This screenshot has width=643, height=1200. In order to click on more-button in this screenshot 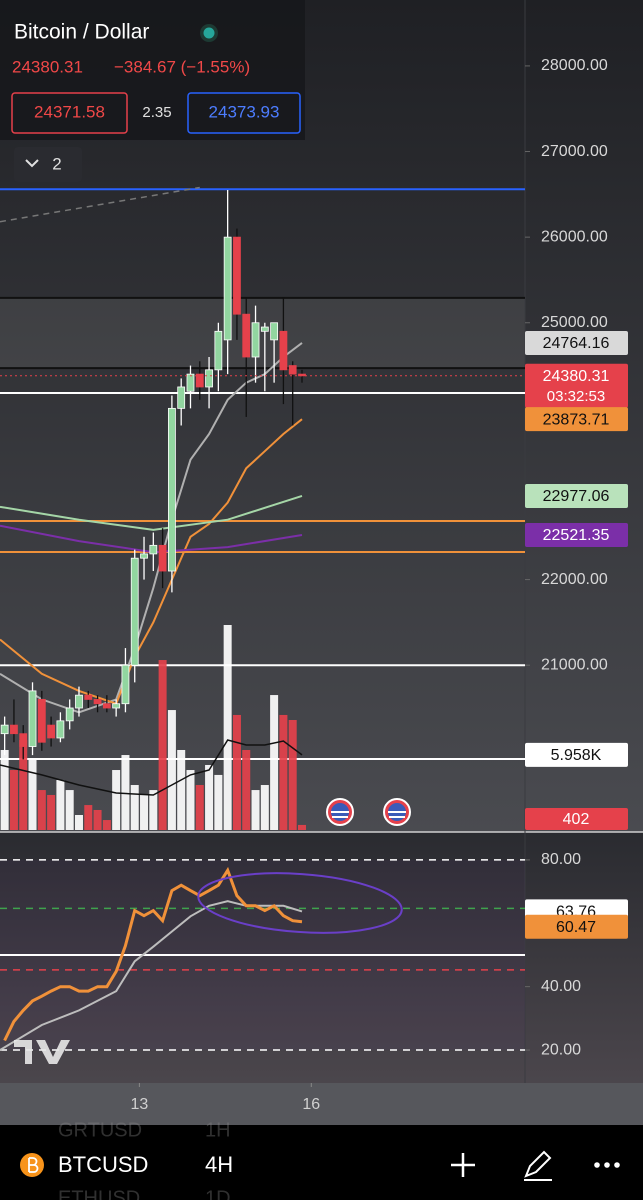, I will do `click(607, 1165)`.